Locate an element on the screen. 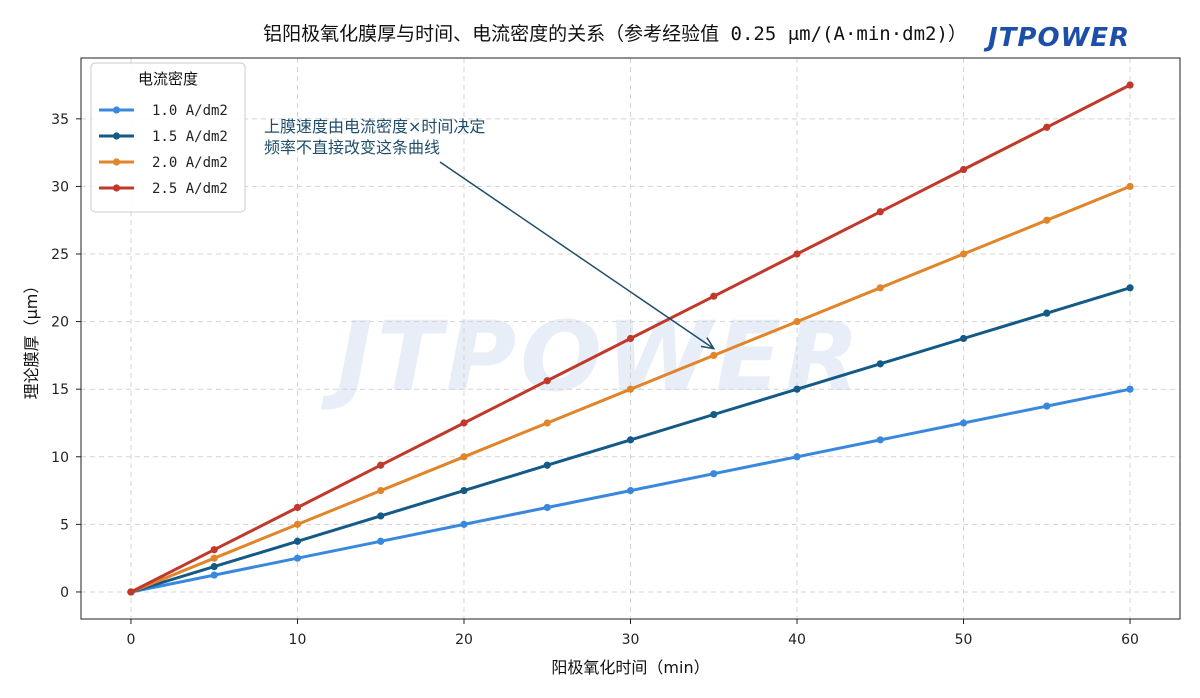 Image resolution: width=1200 pixels, height=698 pixels. brand-logo: JTPOWER is located at coordinates (1056, 38).